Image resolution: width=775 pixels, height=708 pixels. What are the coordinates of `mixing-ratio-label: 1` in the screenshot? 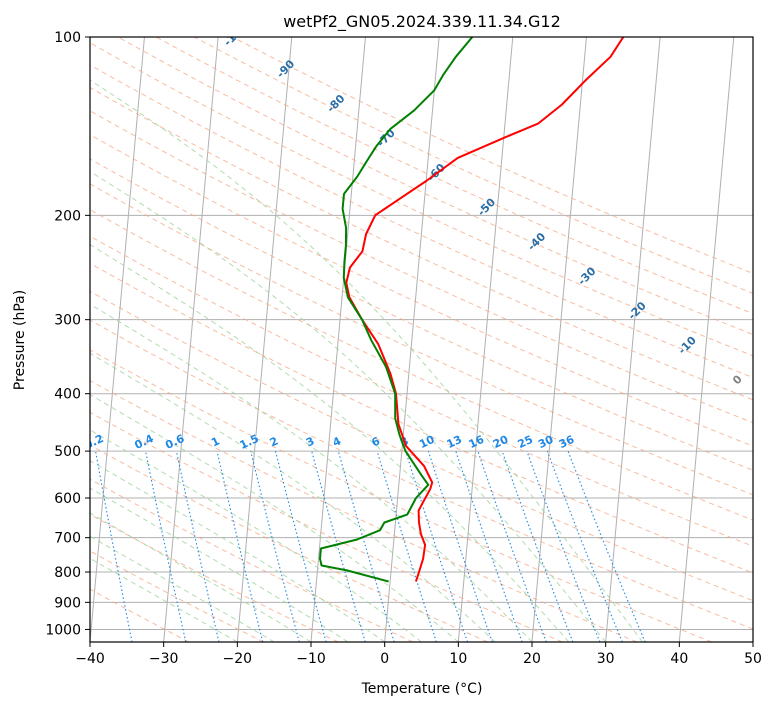 It's located at (215, 441).